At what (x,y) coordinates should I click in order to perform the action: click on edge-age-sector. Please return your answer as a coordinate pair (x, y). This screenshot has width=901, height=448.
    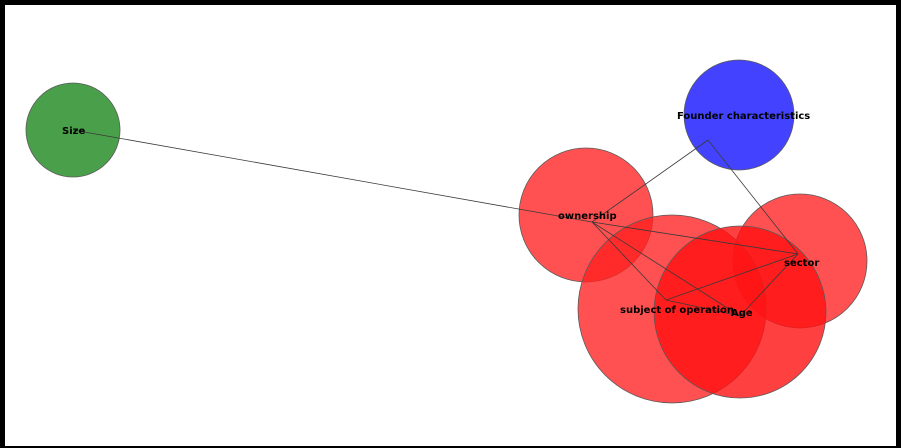
    Looking at the image, I should click on (769, 285).